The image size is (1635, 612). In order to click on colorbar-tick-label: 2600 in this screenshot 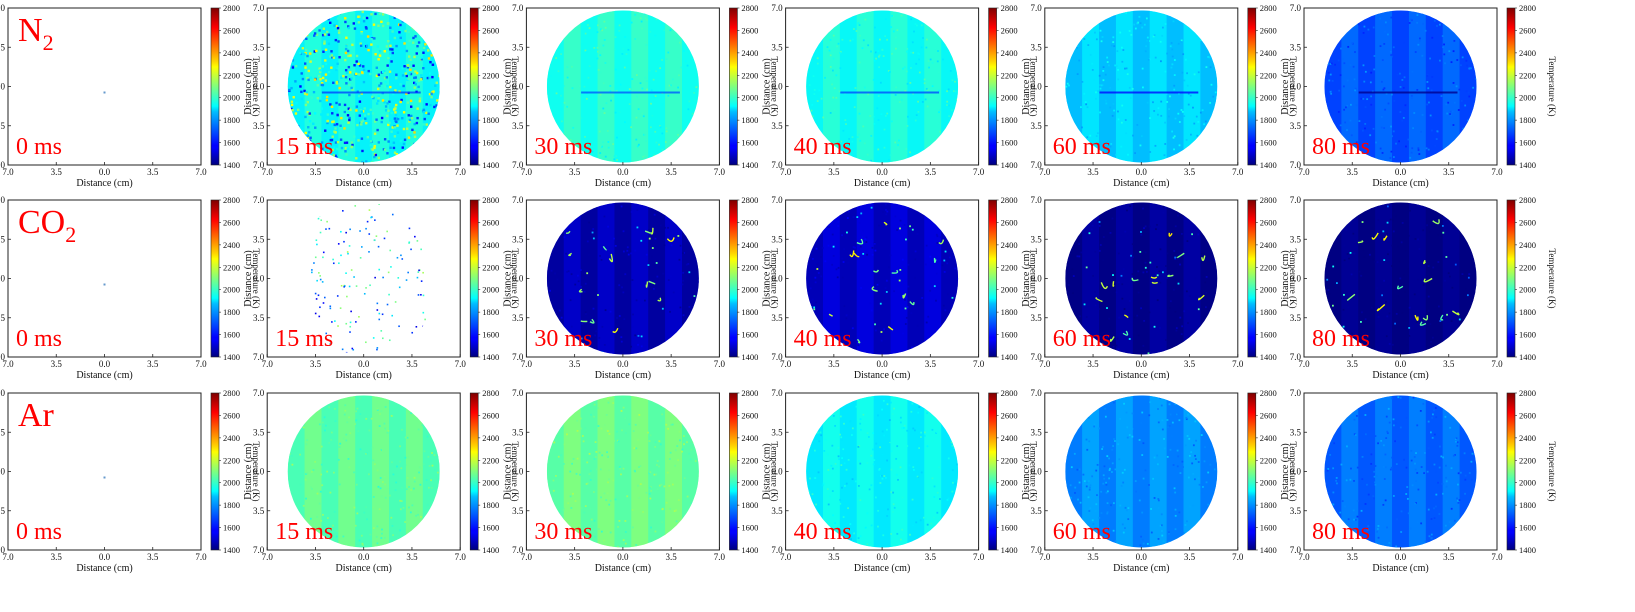, I will do `click(490, 222)`.